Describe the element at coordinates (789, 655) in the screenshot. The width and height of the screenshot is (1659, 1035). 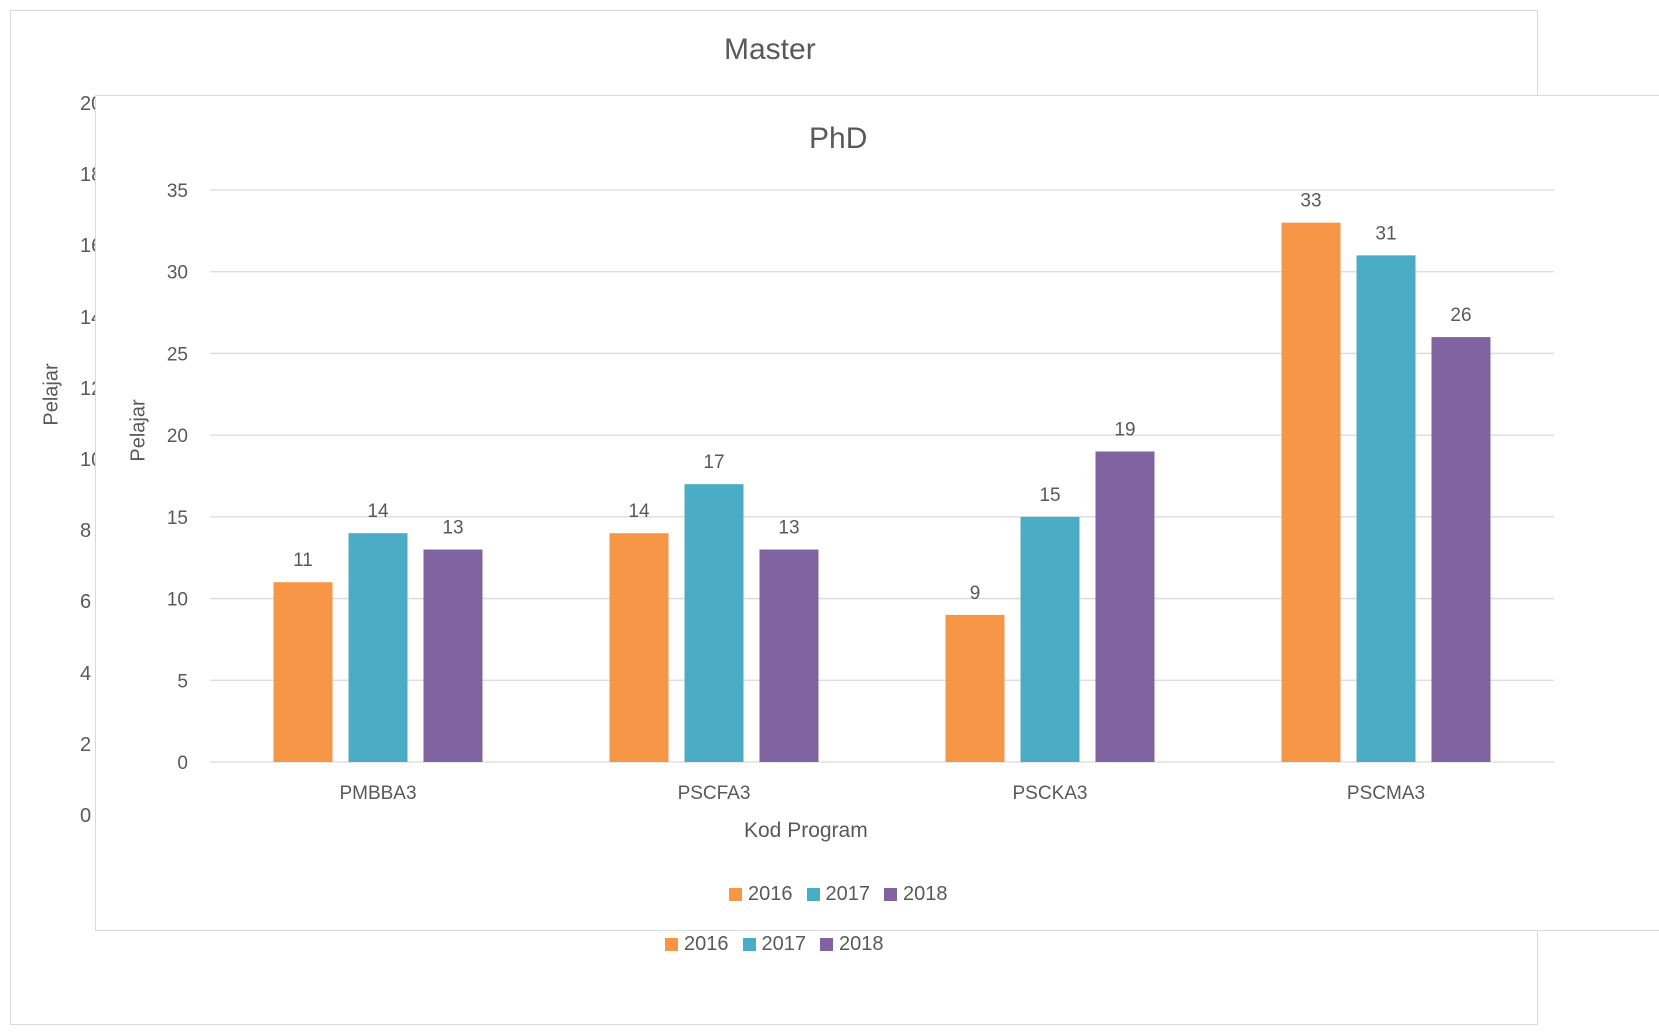
I see `bar-2018-PSCFA3` at that location.